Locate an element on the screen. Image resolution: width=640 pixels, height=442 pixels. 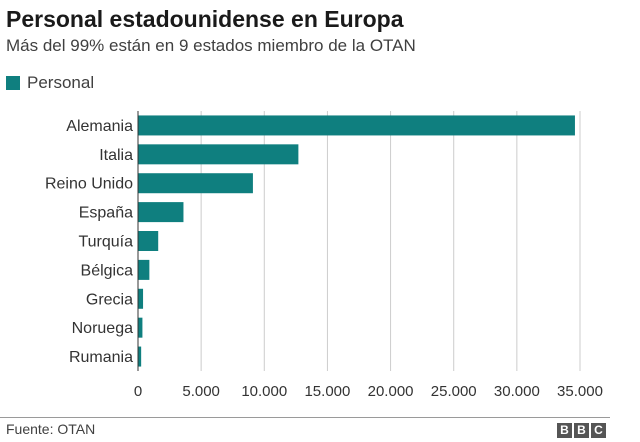
bbc-logo-letter: C is located at coordinates (598, 430).